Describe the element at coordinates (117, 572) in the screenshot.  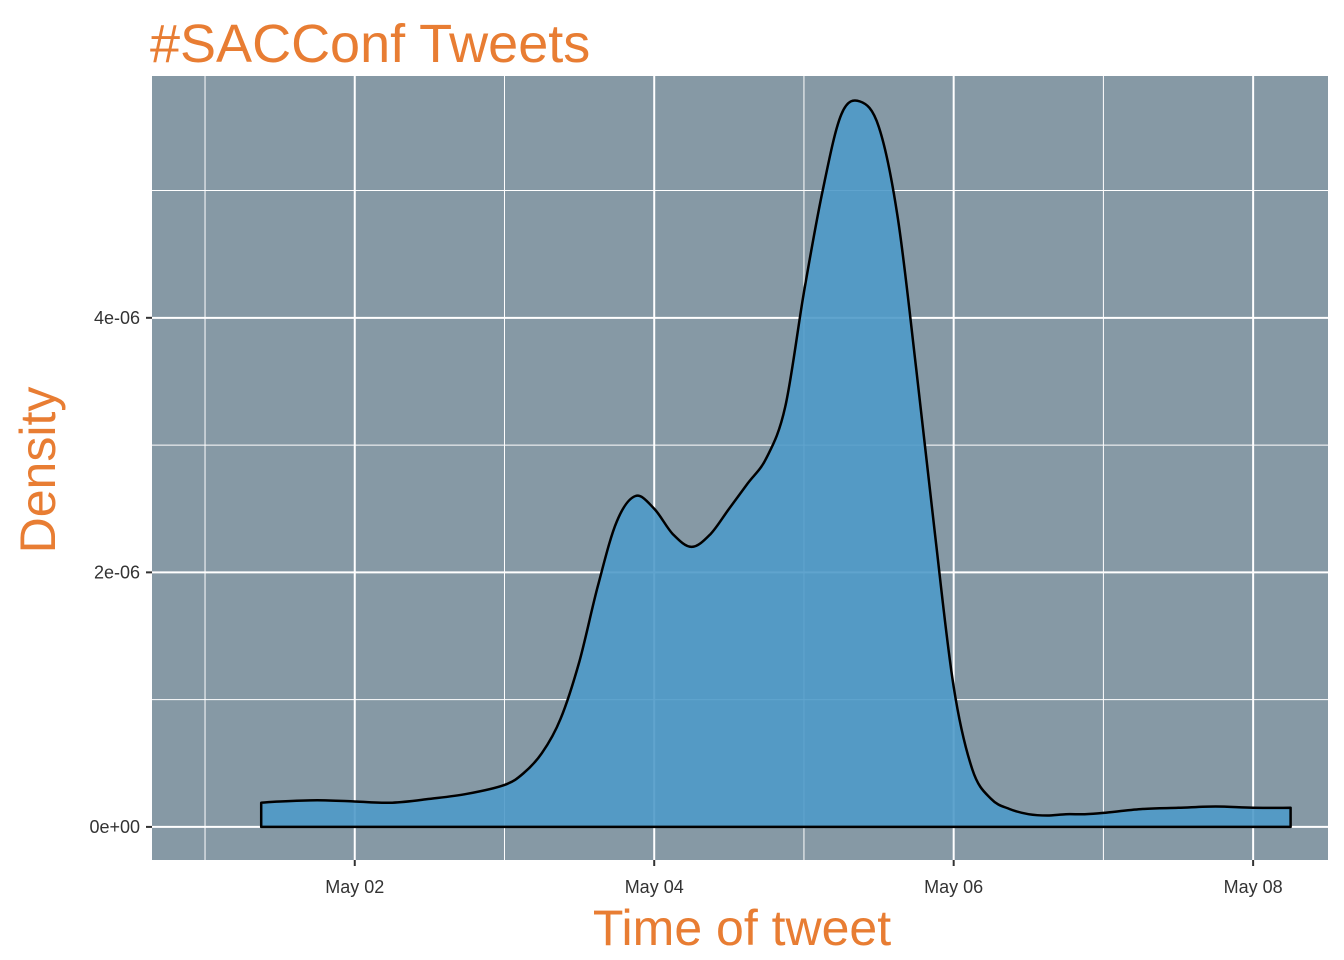
I see `y-tick-label: 2e-06` at that location.